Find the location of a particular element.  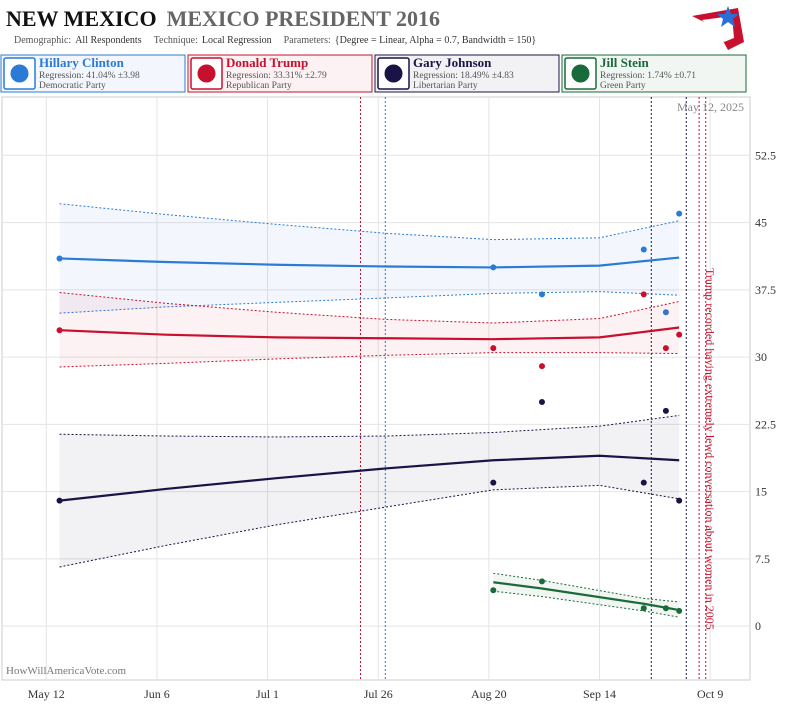

x-tick-label: Jul 26 is located at coordinates (378, 694).